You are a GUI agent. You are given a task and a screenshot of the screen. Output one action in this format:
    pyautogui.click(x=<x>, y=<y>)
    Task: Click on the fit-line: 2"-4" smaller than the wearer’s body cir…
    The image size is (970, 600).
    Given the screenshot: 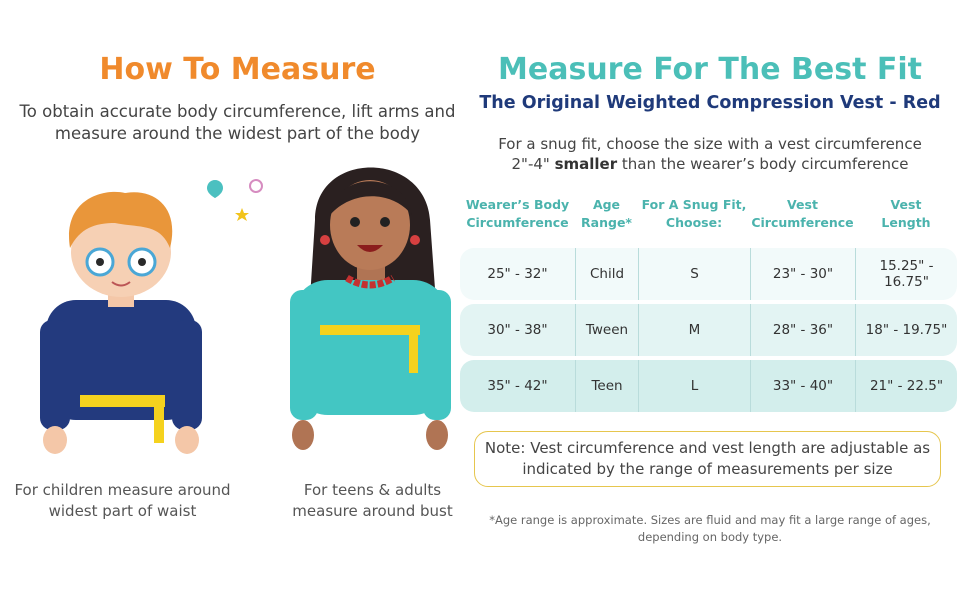 What is the action you would take?
    pyautogui.click(x=710, y=164)
    